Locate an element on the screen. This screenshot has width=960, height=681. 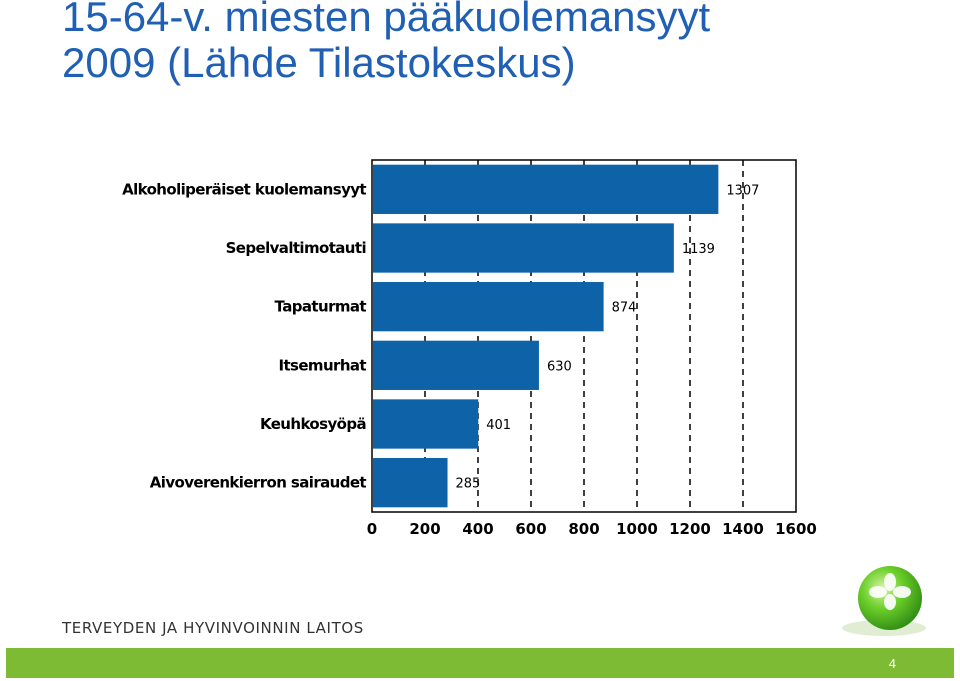
value-label: 630 is located at coordinates (559, 366).